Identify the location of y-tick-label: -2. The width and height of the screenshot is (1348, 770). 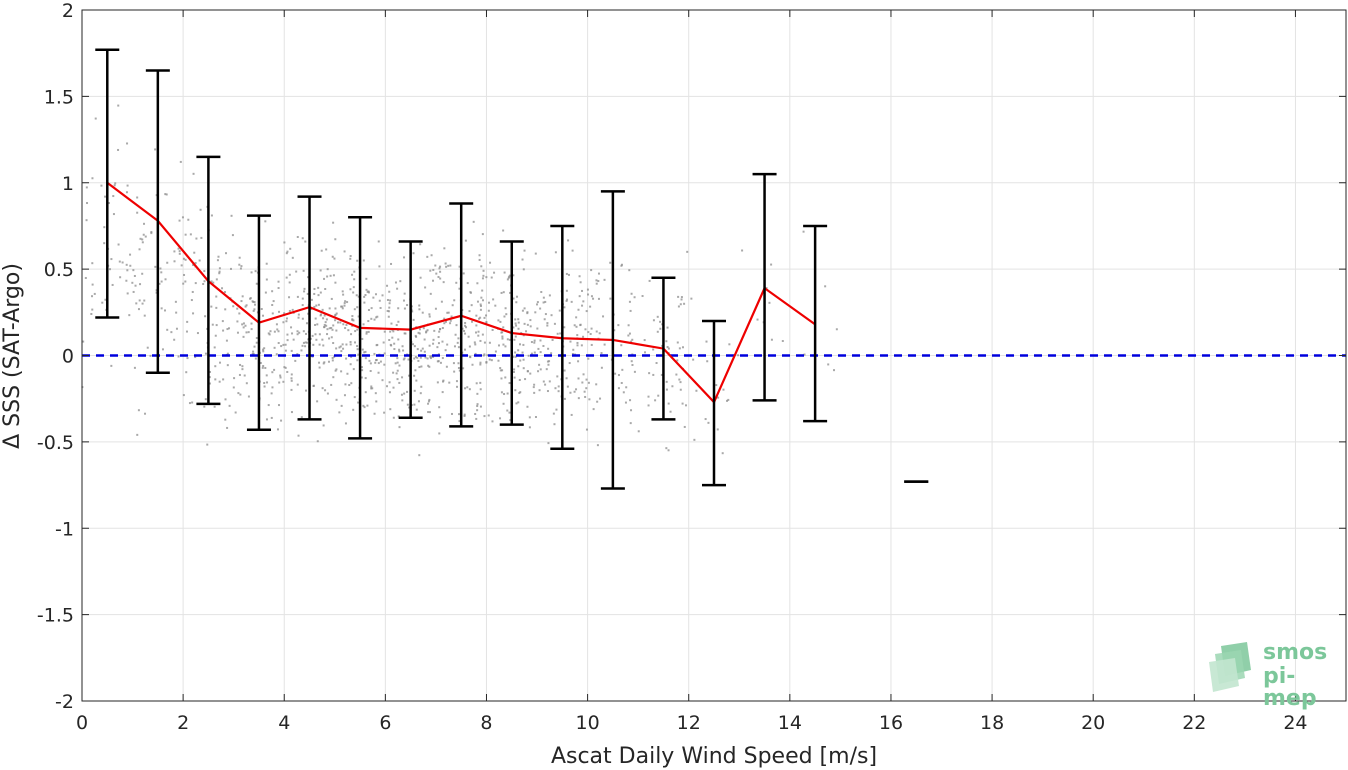
(64, 702).